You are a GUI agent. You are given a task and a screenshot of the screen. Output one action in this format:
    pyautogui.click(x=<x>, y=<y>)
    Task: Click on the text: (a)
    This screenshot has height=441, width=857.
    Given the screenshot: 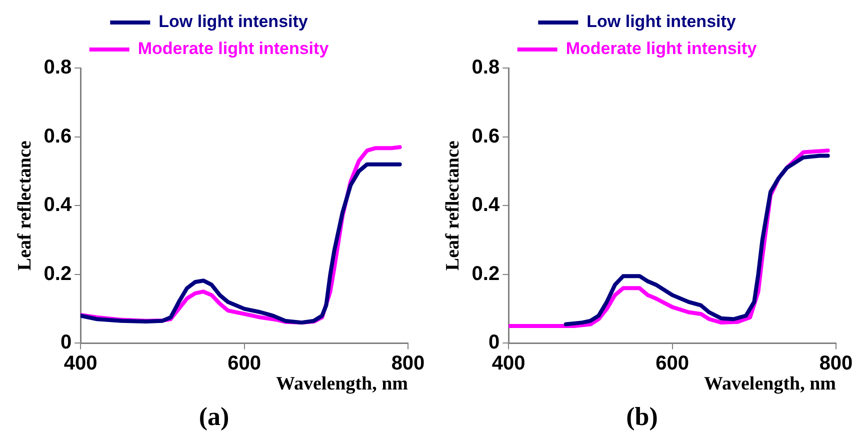 What is the action you would take?
    pyautogui.click(x=214, y=417)
    